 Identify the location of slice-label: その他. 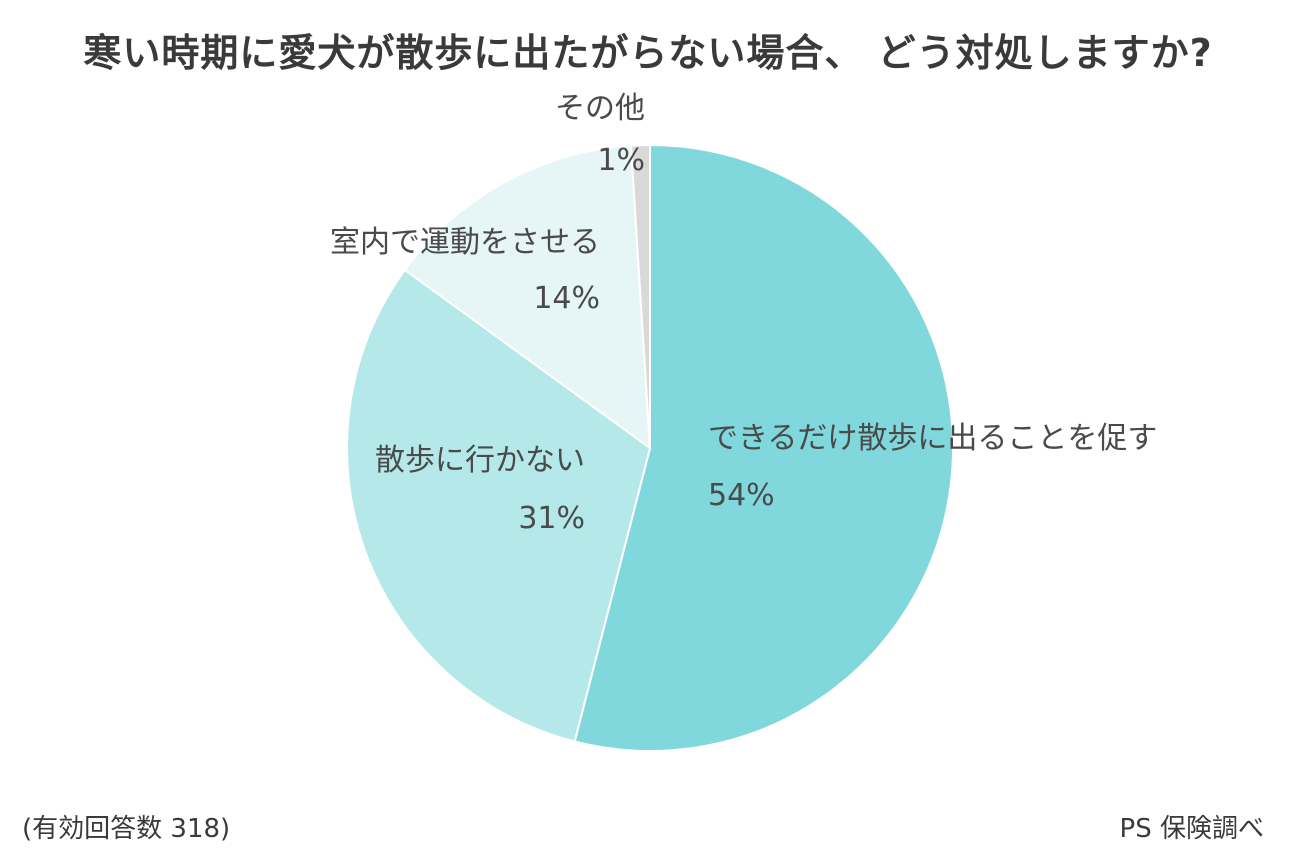
(600, 108).